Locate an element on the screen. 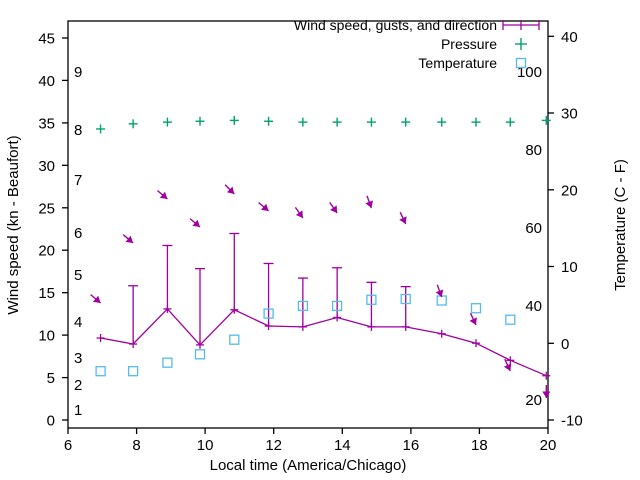 The height and width of the screenshot is (480, 640). y2-tick-label-10: 10 is located at coordinates (569, 267).